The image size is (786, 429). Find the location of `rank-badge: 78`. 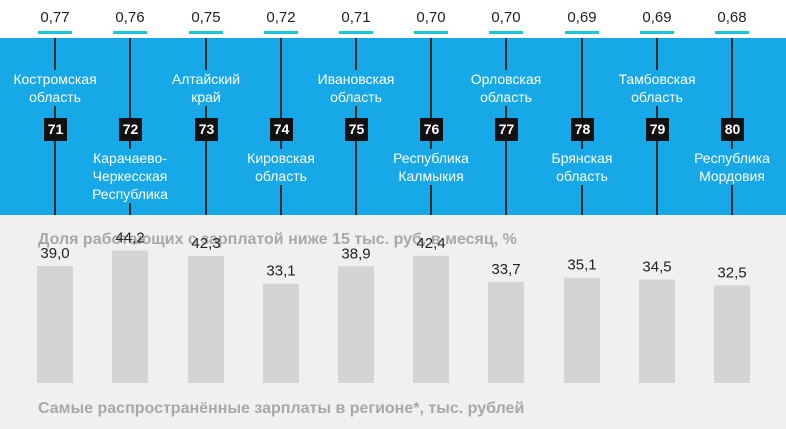

rank-badge: 78 is located at coordinates (582, 129).